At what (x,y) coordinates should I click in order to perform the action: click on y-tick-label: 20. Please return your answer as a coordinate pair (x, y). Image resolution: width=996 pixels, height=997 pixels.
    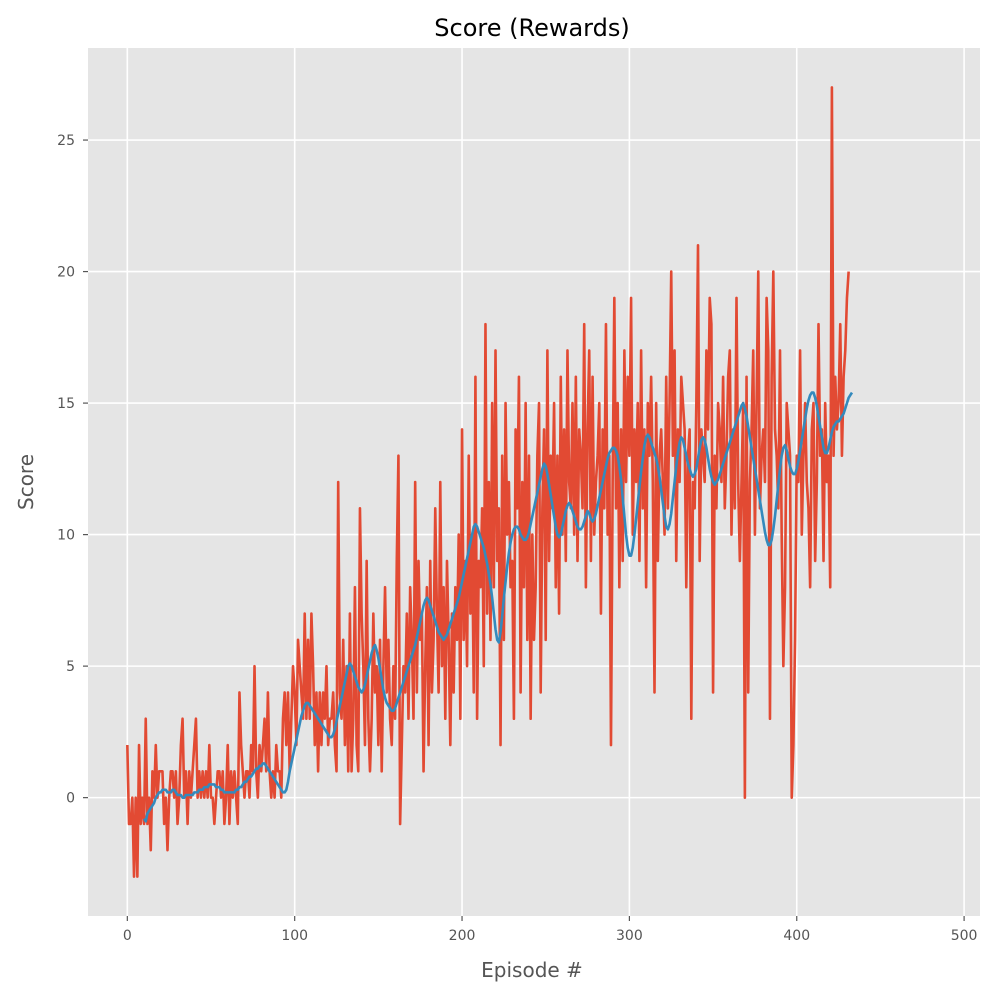
    Looking at the image, I should click on (66, 273).